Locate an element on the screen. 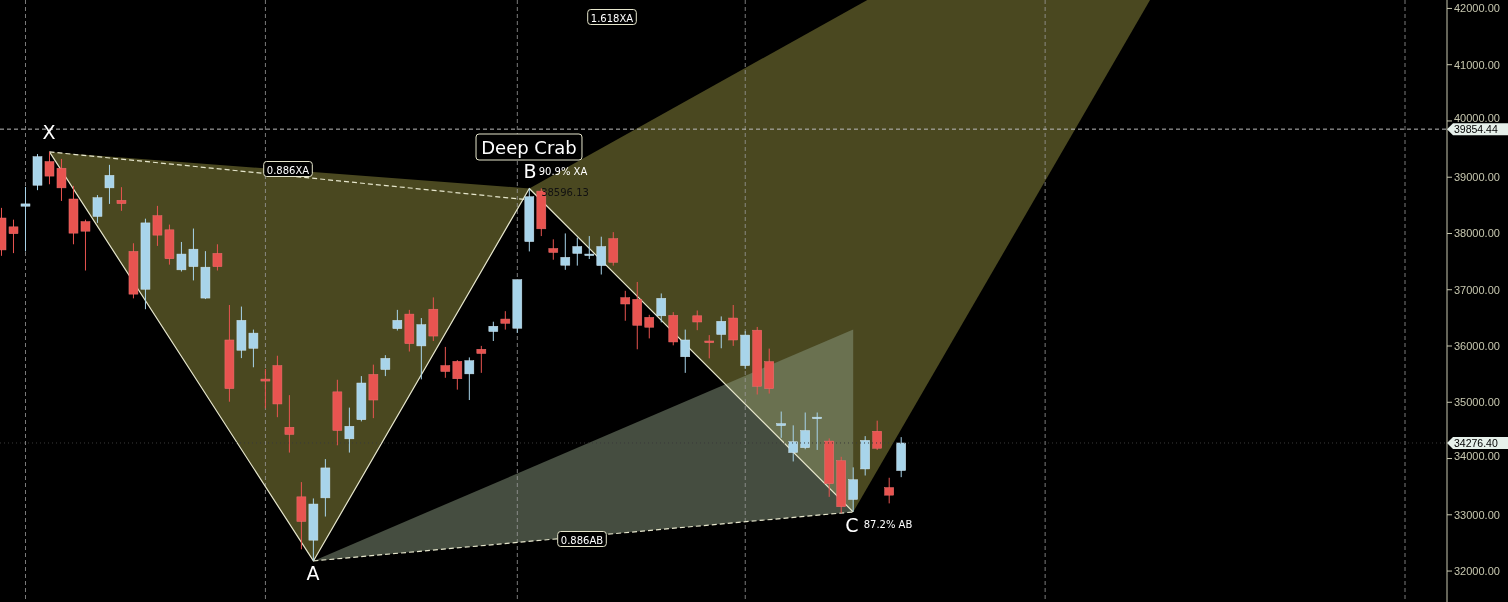 This screenshot has height=602, width=1508. annotation: C is located at coordinates (852, 525).